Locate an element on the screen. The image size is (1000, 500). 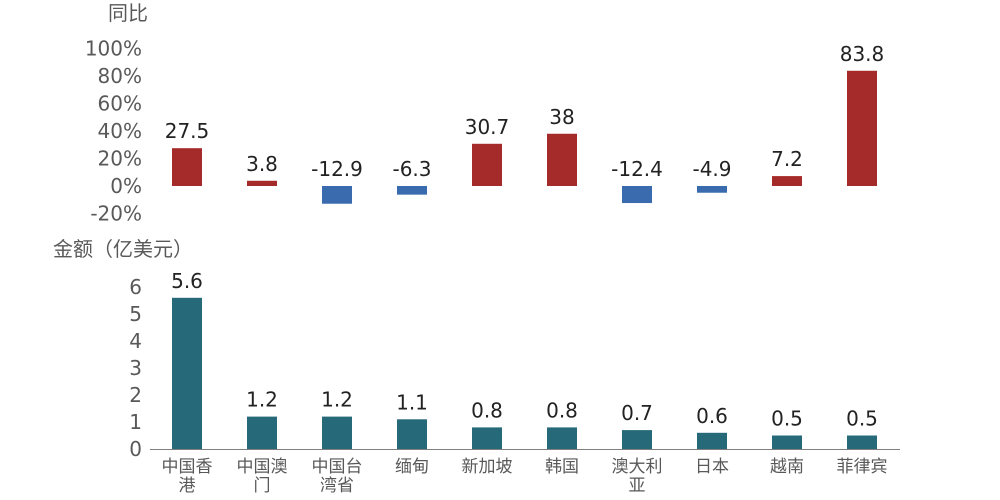
bottom-axis-title: 金额（亿美元） is located at coordinates (123, 249).